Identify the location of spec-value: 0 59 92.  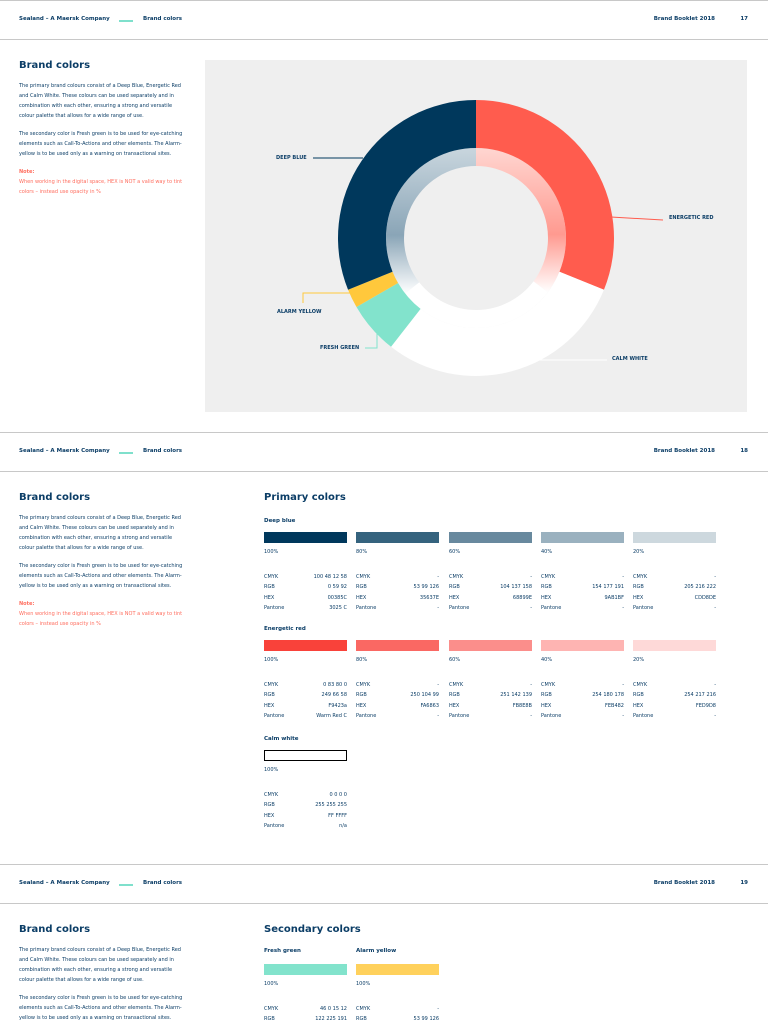
(337, 587).